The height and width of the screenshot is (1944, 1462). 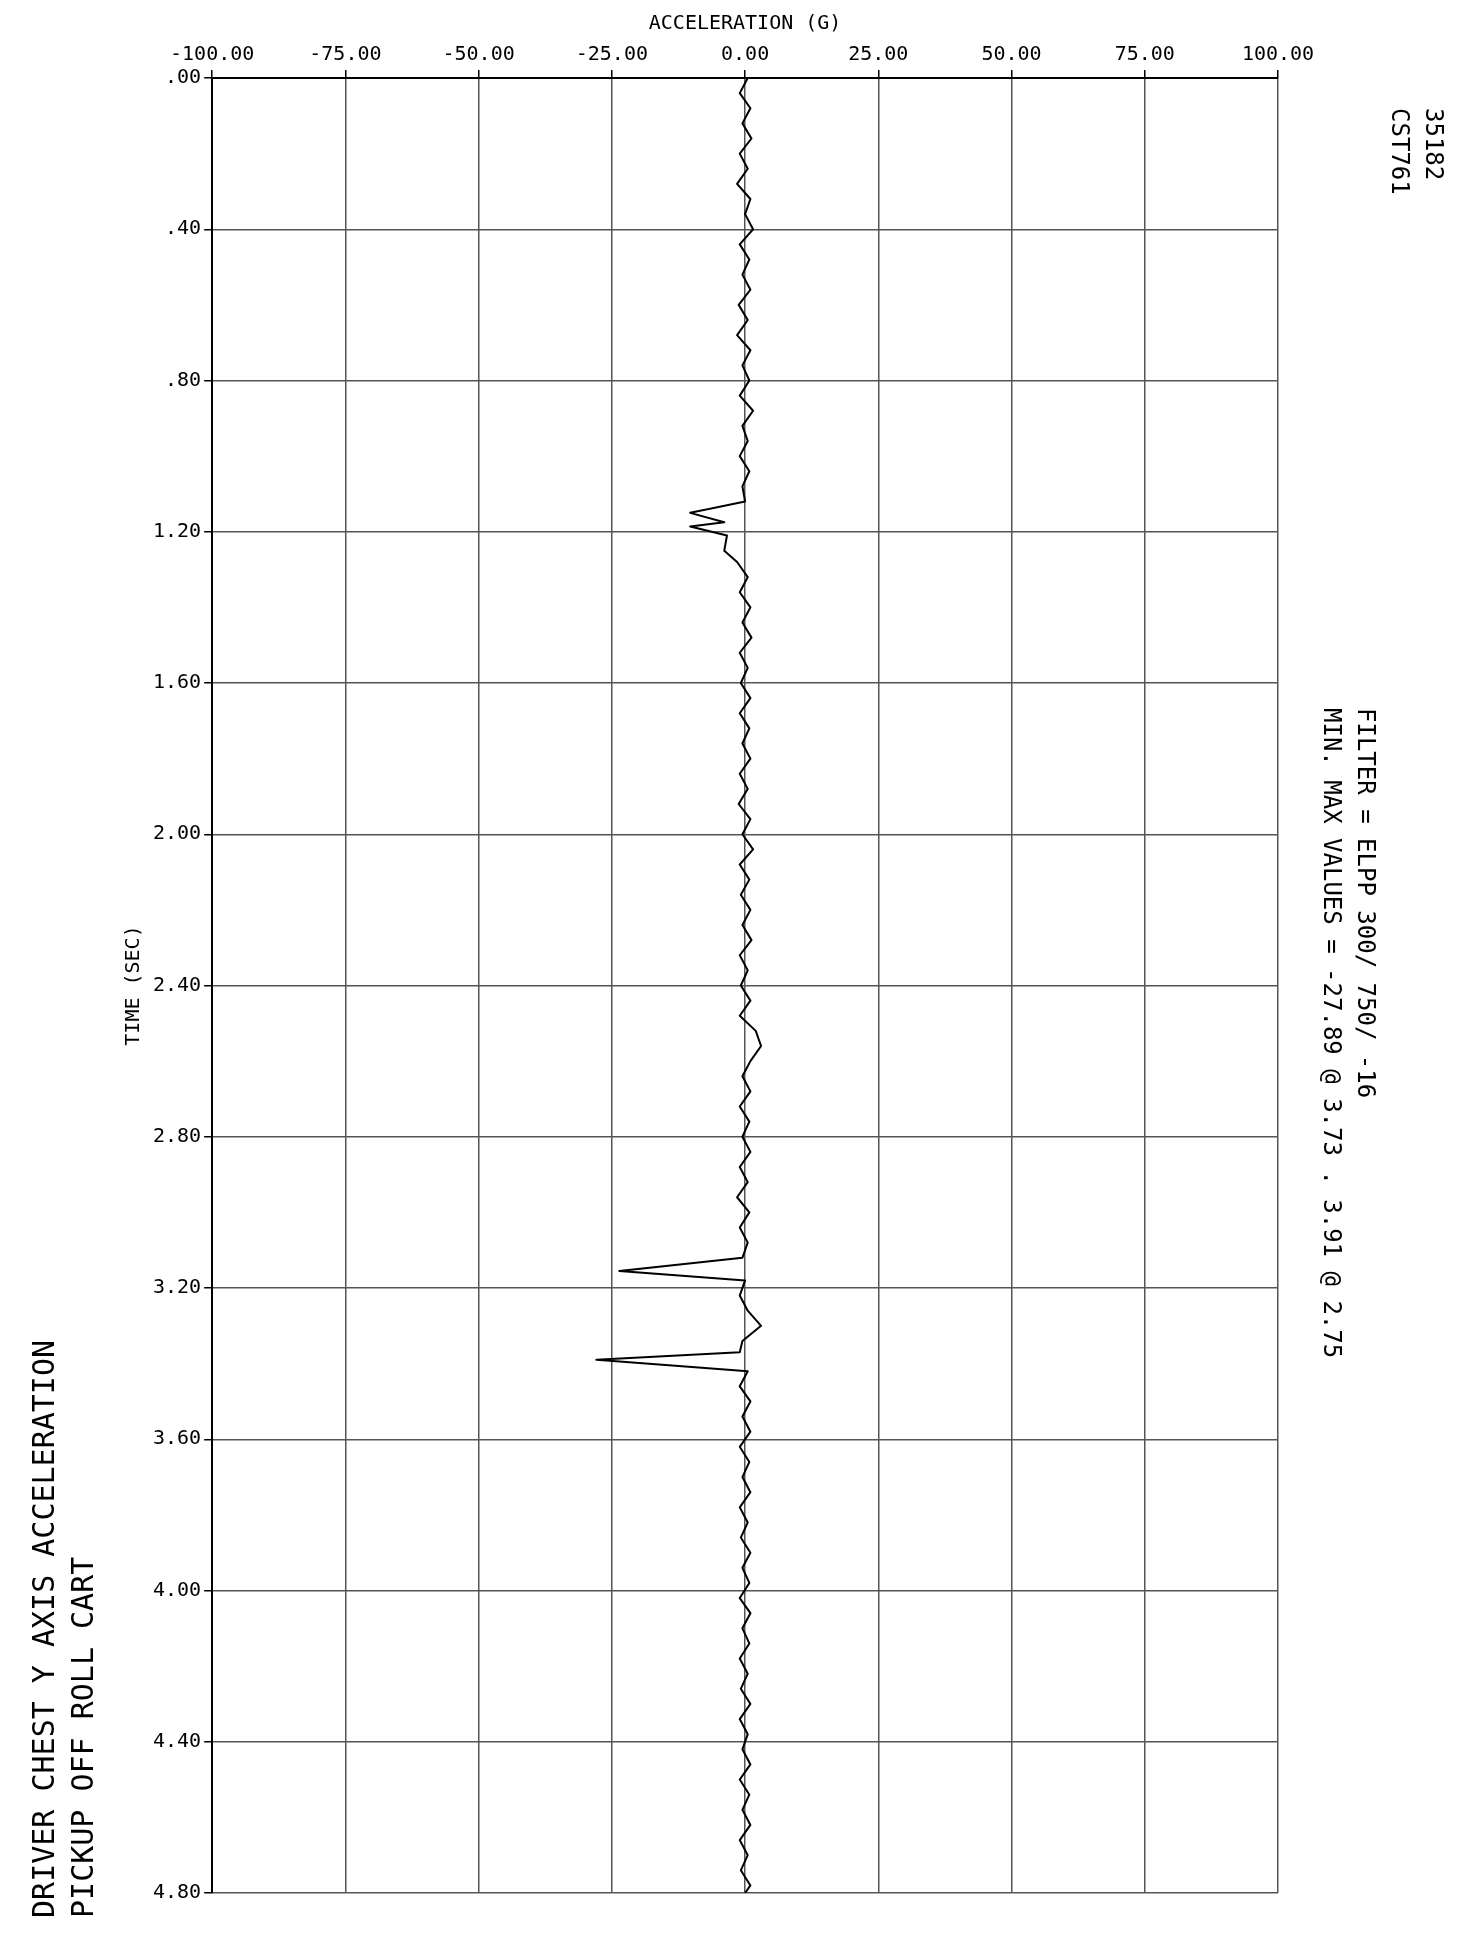 What do you see at coordinates (183, 378) in the screenshot?
I see `y-tick-label: .80` at bounding box center [183, 378].